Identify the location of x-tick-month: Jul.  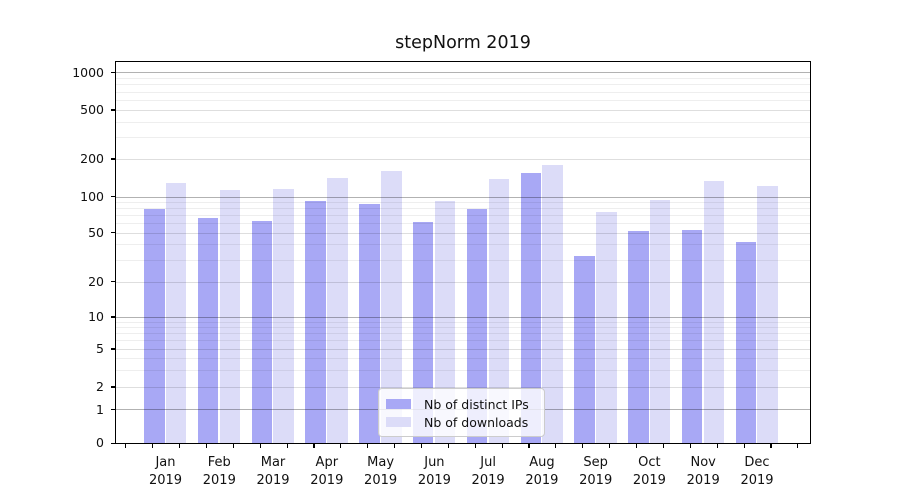
(488, 462).